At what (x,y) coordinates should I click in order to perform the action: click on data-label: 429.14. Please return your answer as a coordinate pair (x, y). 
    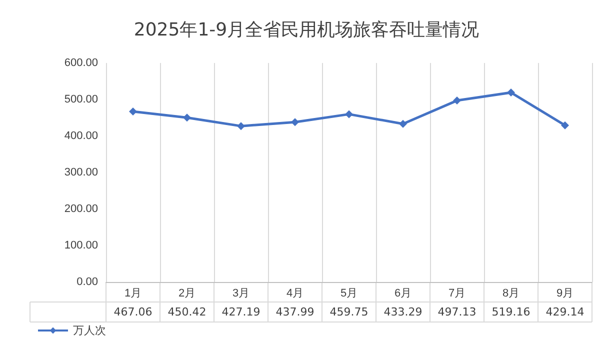
    Looking at the image, I should click on (565, 312).